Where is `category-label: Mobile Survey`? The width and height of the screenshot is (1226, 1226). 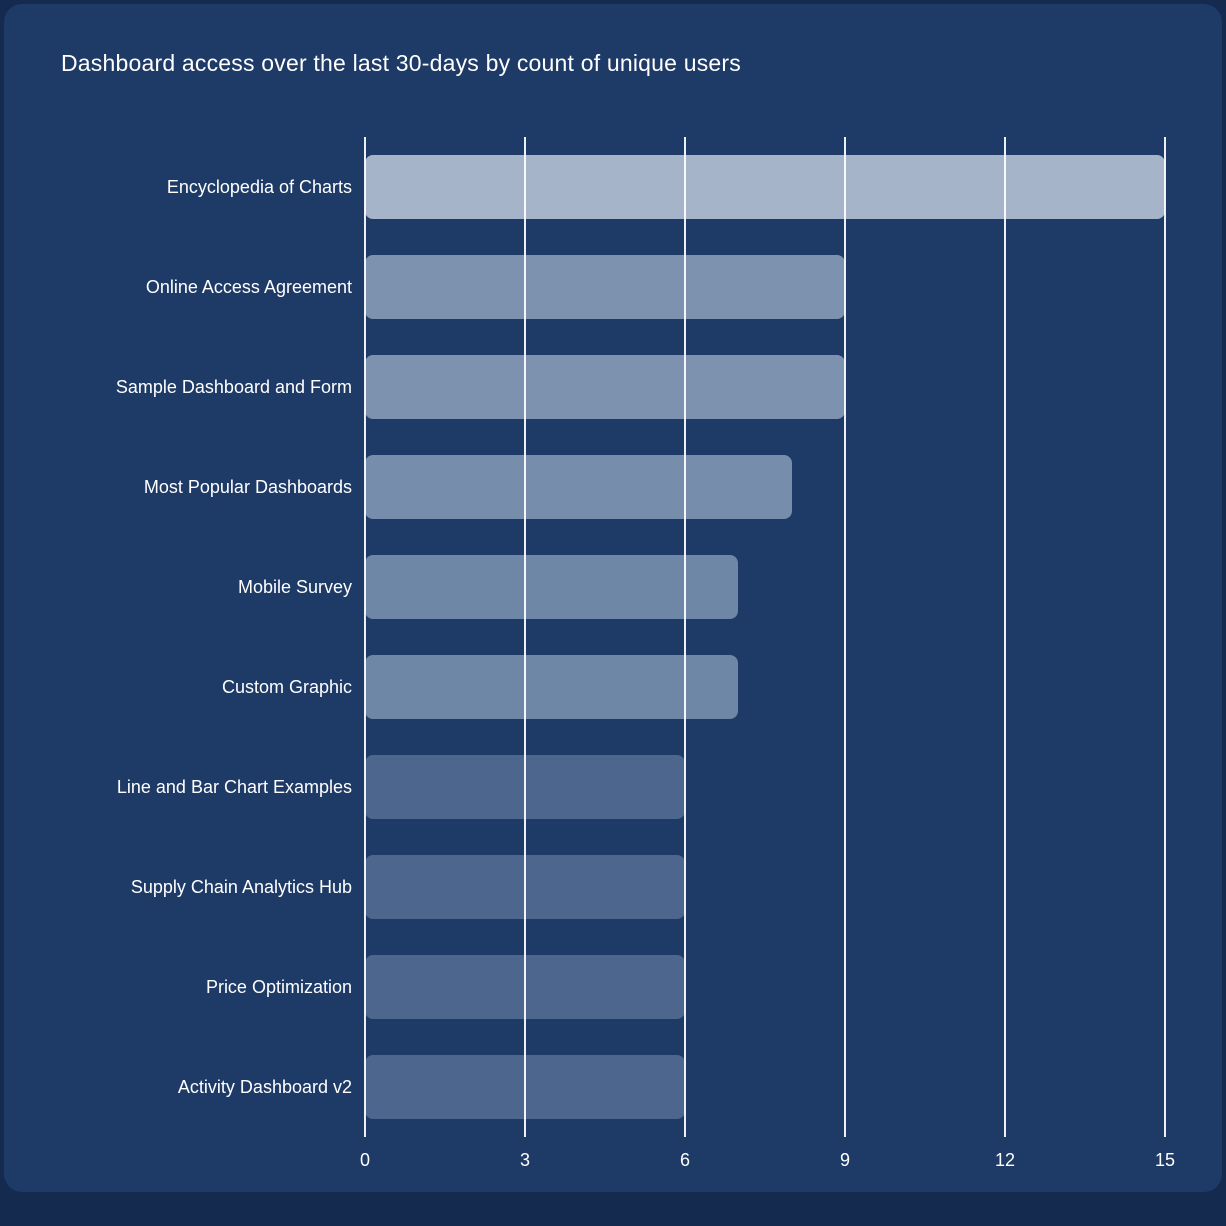
category-label: Mobile Survey is located at coordinates (294, 586).